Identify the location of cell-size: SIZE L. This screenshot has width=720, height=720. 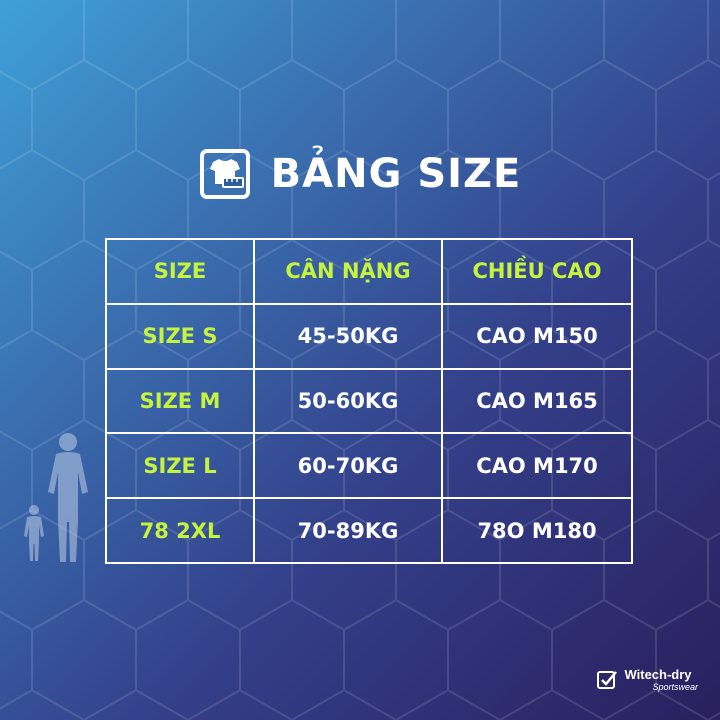
(180, 466).